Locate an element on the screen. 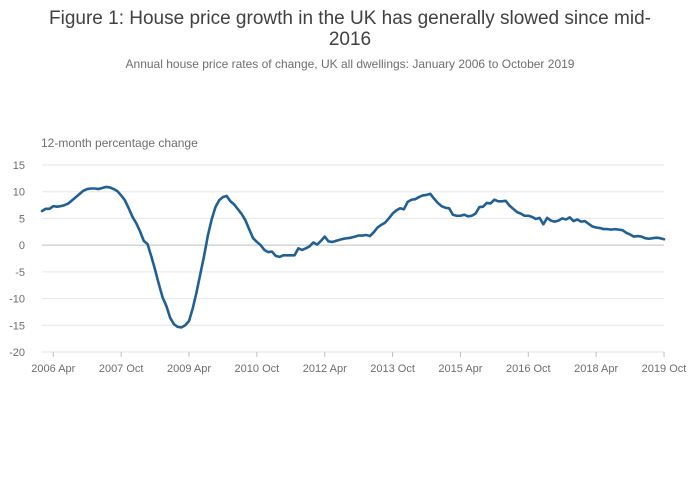  y-tick-label: 15 is located at coordinates (19, 166).